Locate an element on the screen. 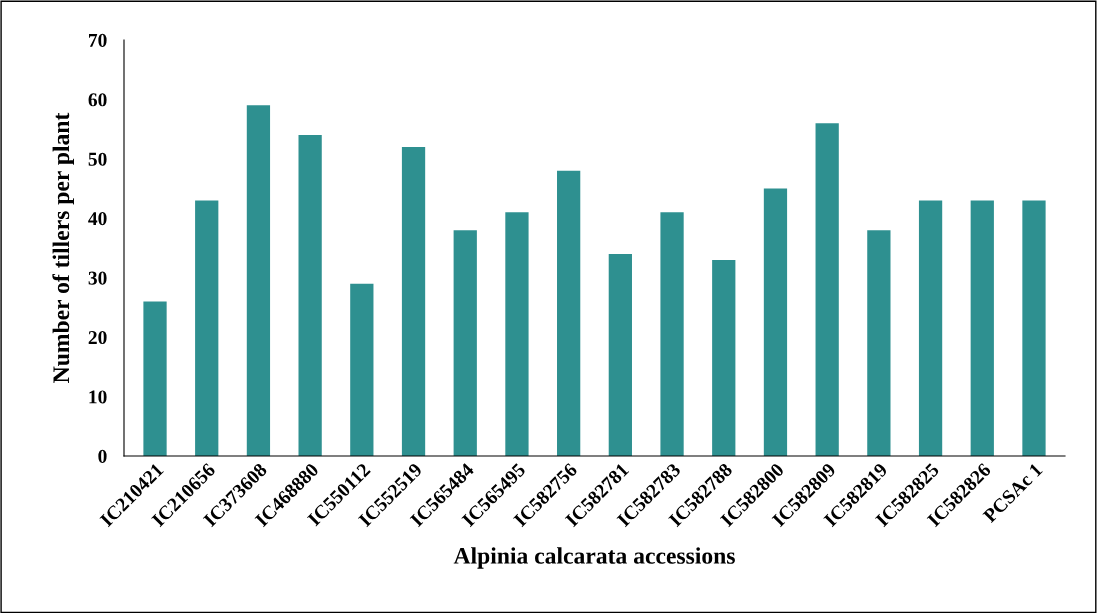 The width and height of the screenshot is (1098, 613). y-tick-label: 60 is located at coordinates (97, 100).